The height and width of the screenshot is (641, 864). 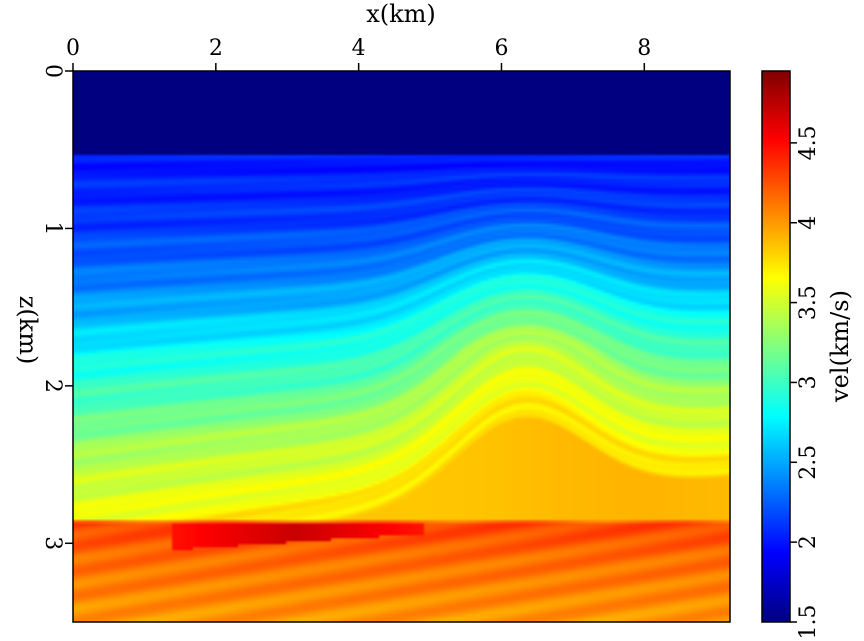 What do you see at coordinates (359, 48) in the screenshot?
I see `x-tick-label: 4` at bounding box center [359, 48].